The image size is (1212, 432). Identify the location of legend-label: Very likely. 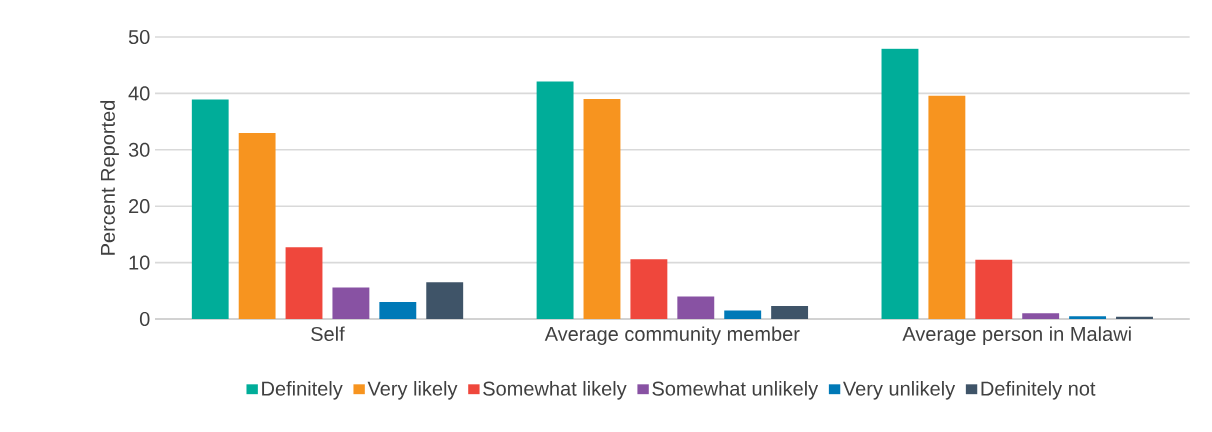
(412, 390).